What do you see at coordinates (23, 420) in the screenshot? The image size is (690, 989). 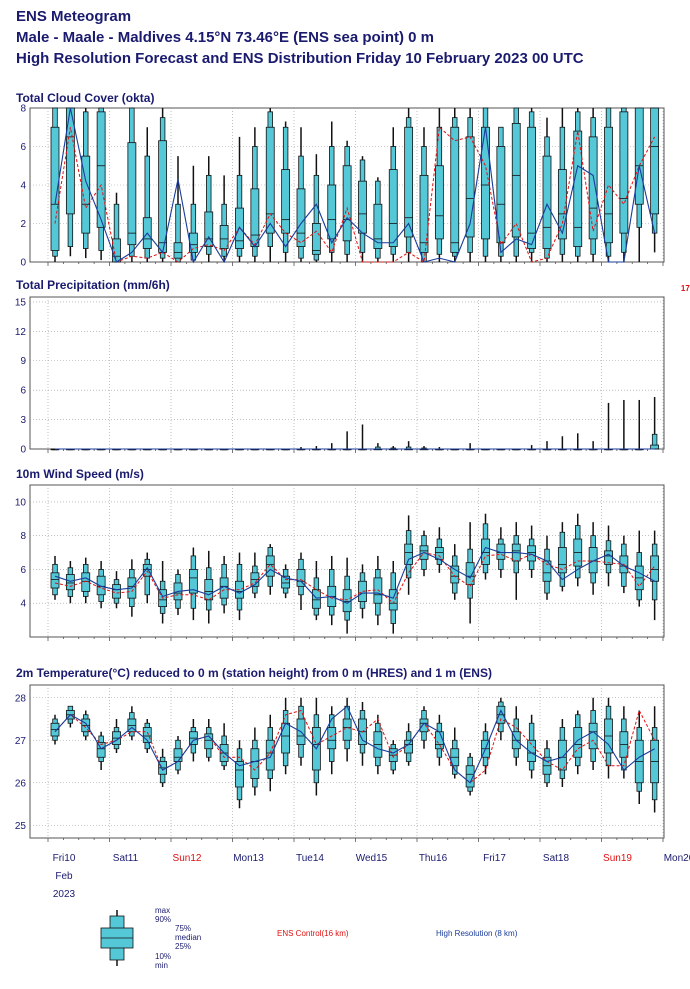 I see `y-tick-label: 3` at bounding box center [23, 420].